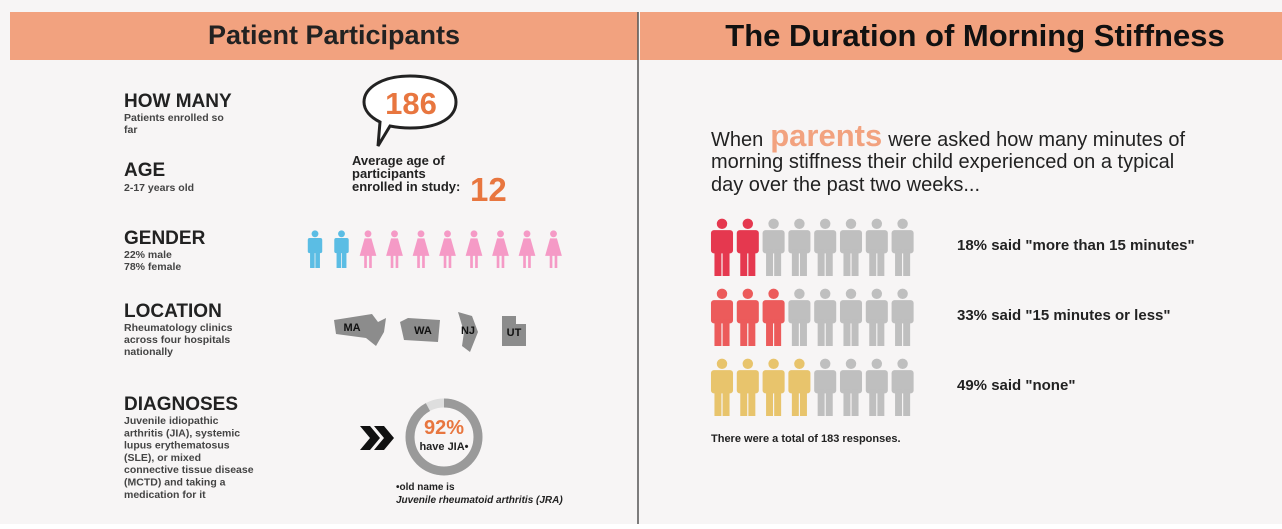 The width and height of the screenshot is (1282, 529). I want to click on state-label: NJ, so click(468, 331).